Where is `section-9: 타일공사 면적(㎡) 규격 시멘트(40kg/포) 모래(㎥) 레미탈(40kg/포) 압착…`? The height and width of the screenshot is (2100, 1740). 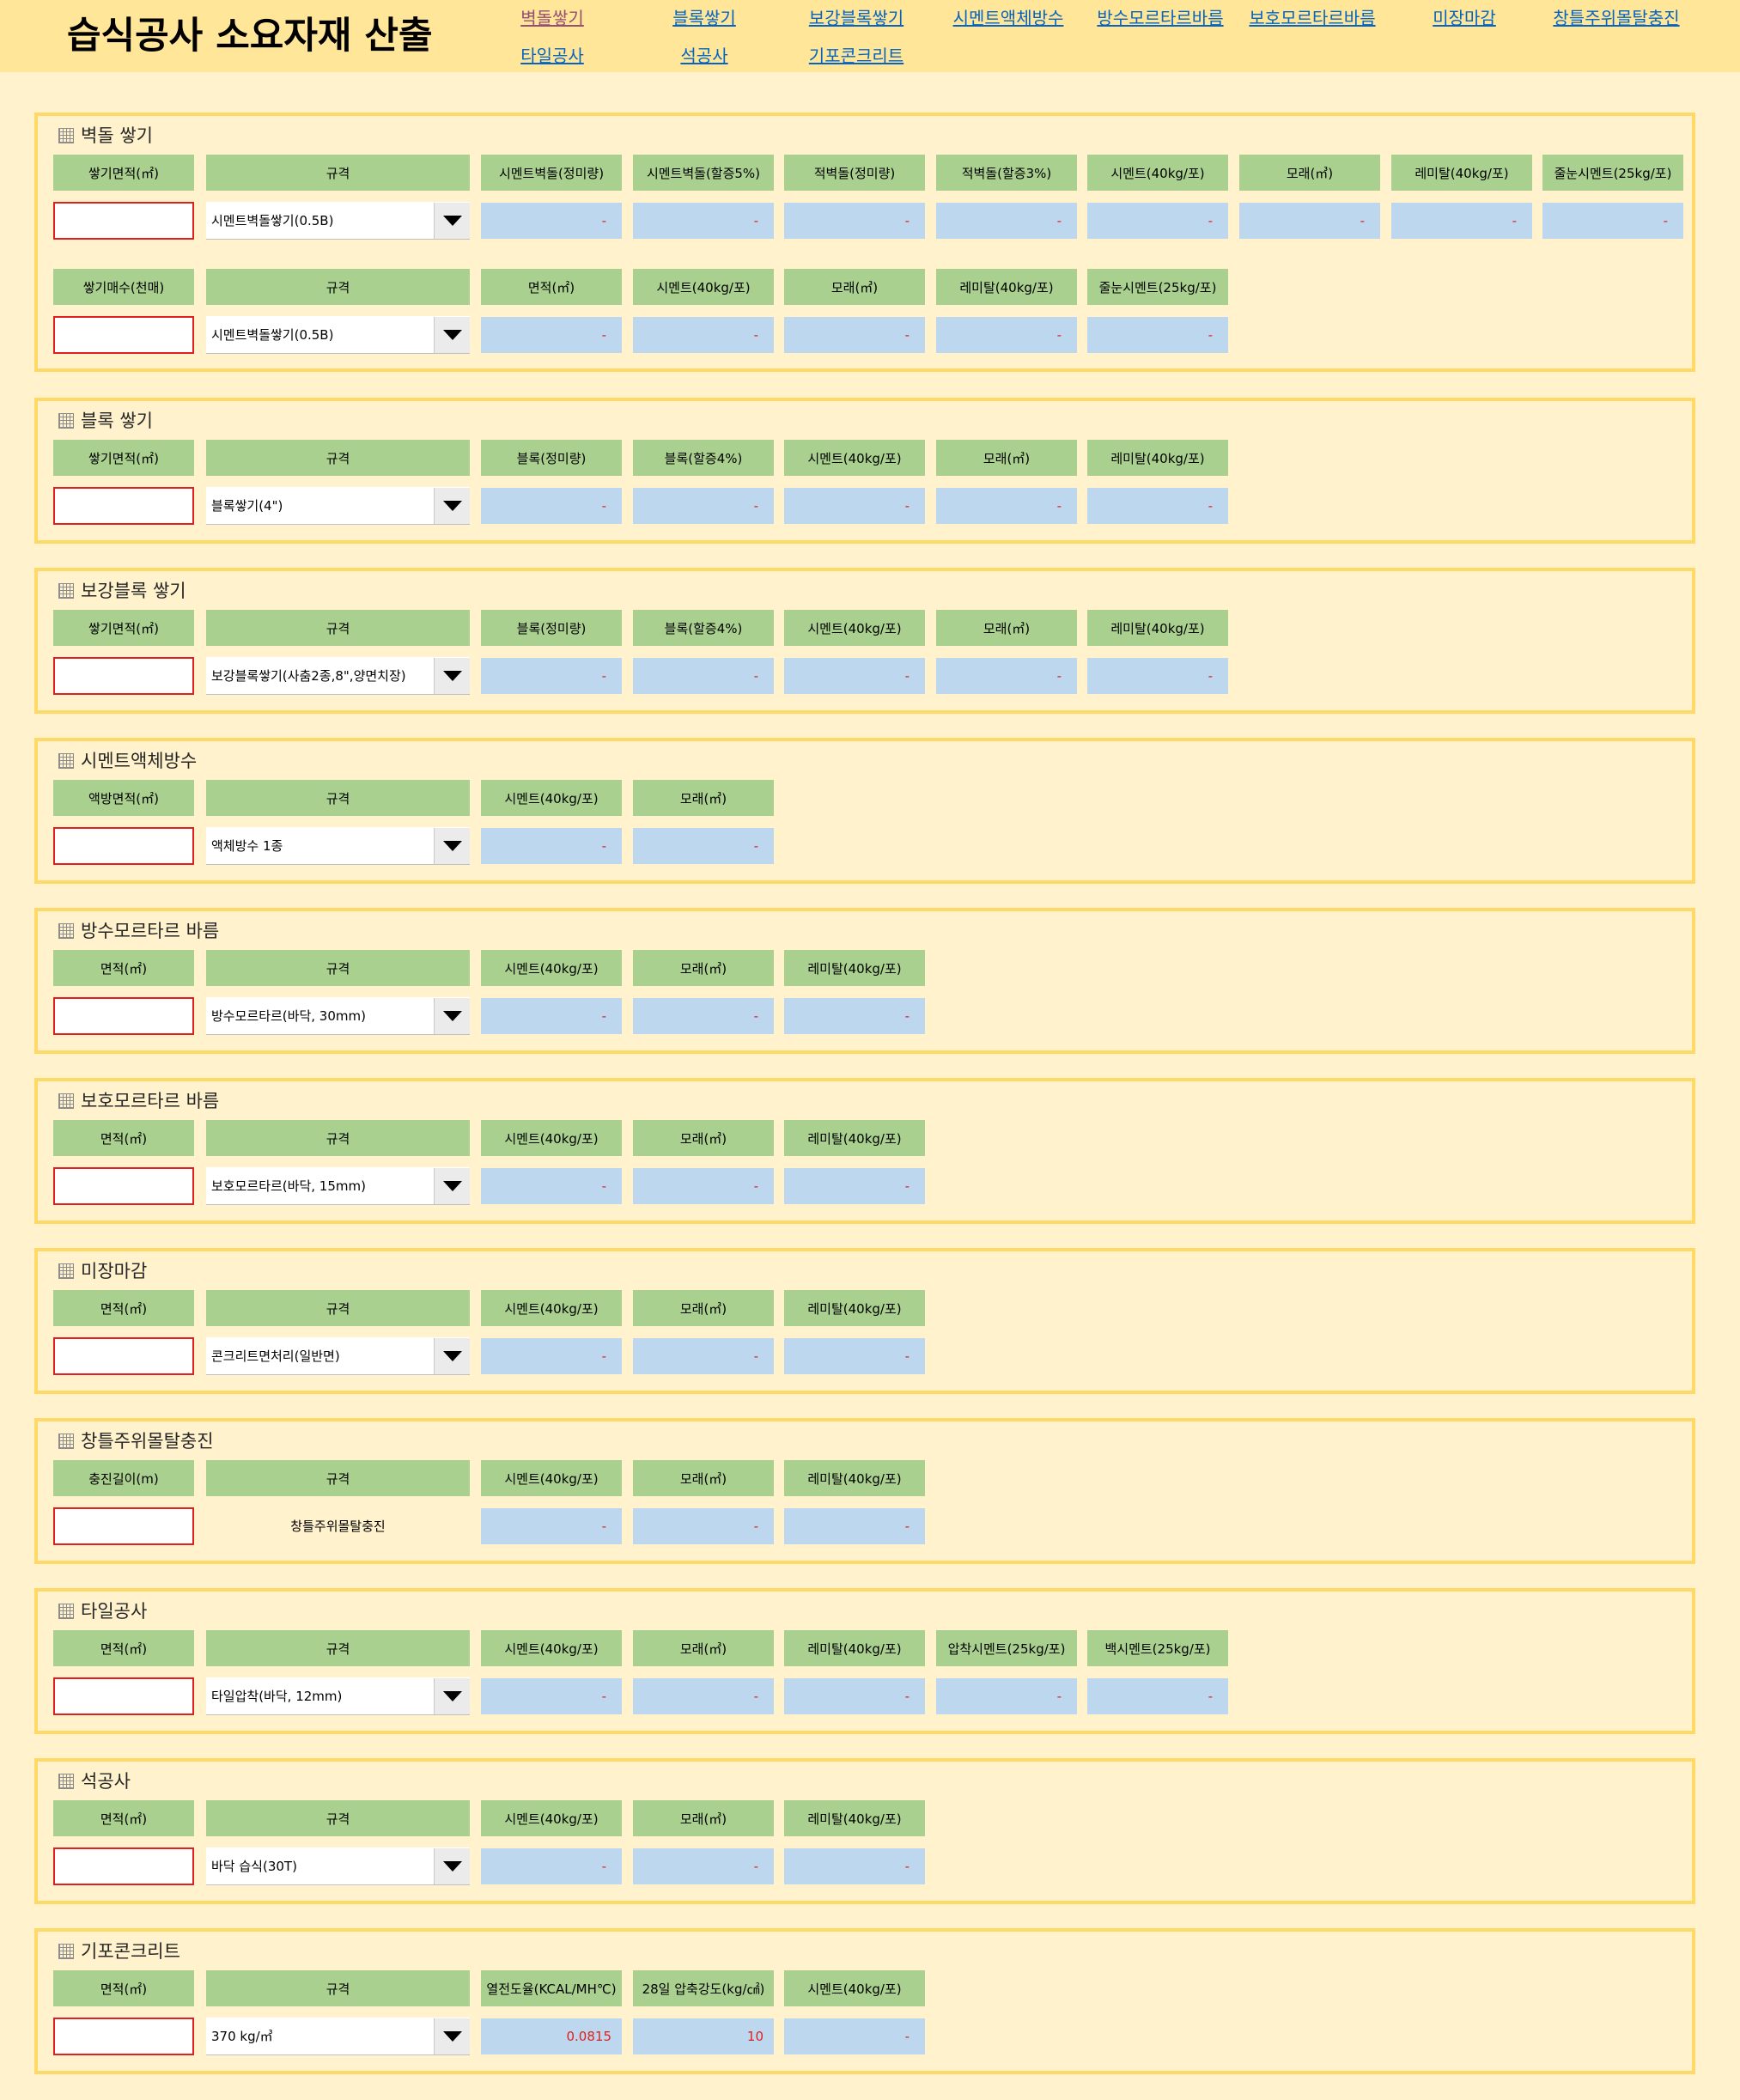 section-9: 타일공사 면적(㎡) 규격 시멘트(40kg/포) 모래(㎥) 레미탈(40kg/포) 압착… is located at coordinates (864, 1661).